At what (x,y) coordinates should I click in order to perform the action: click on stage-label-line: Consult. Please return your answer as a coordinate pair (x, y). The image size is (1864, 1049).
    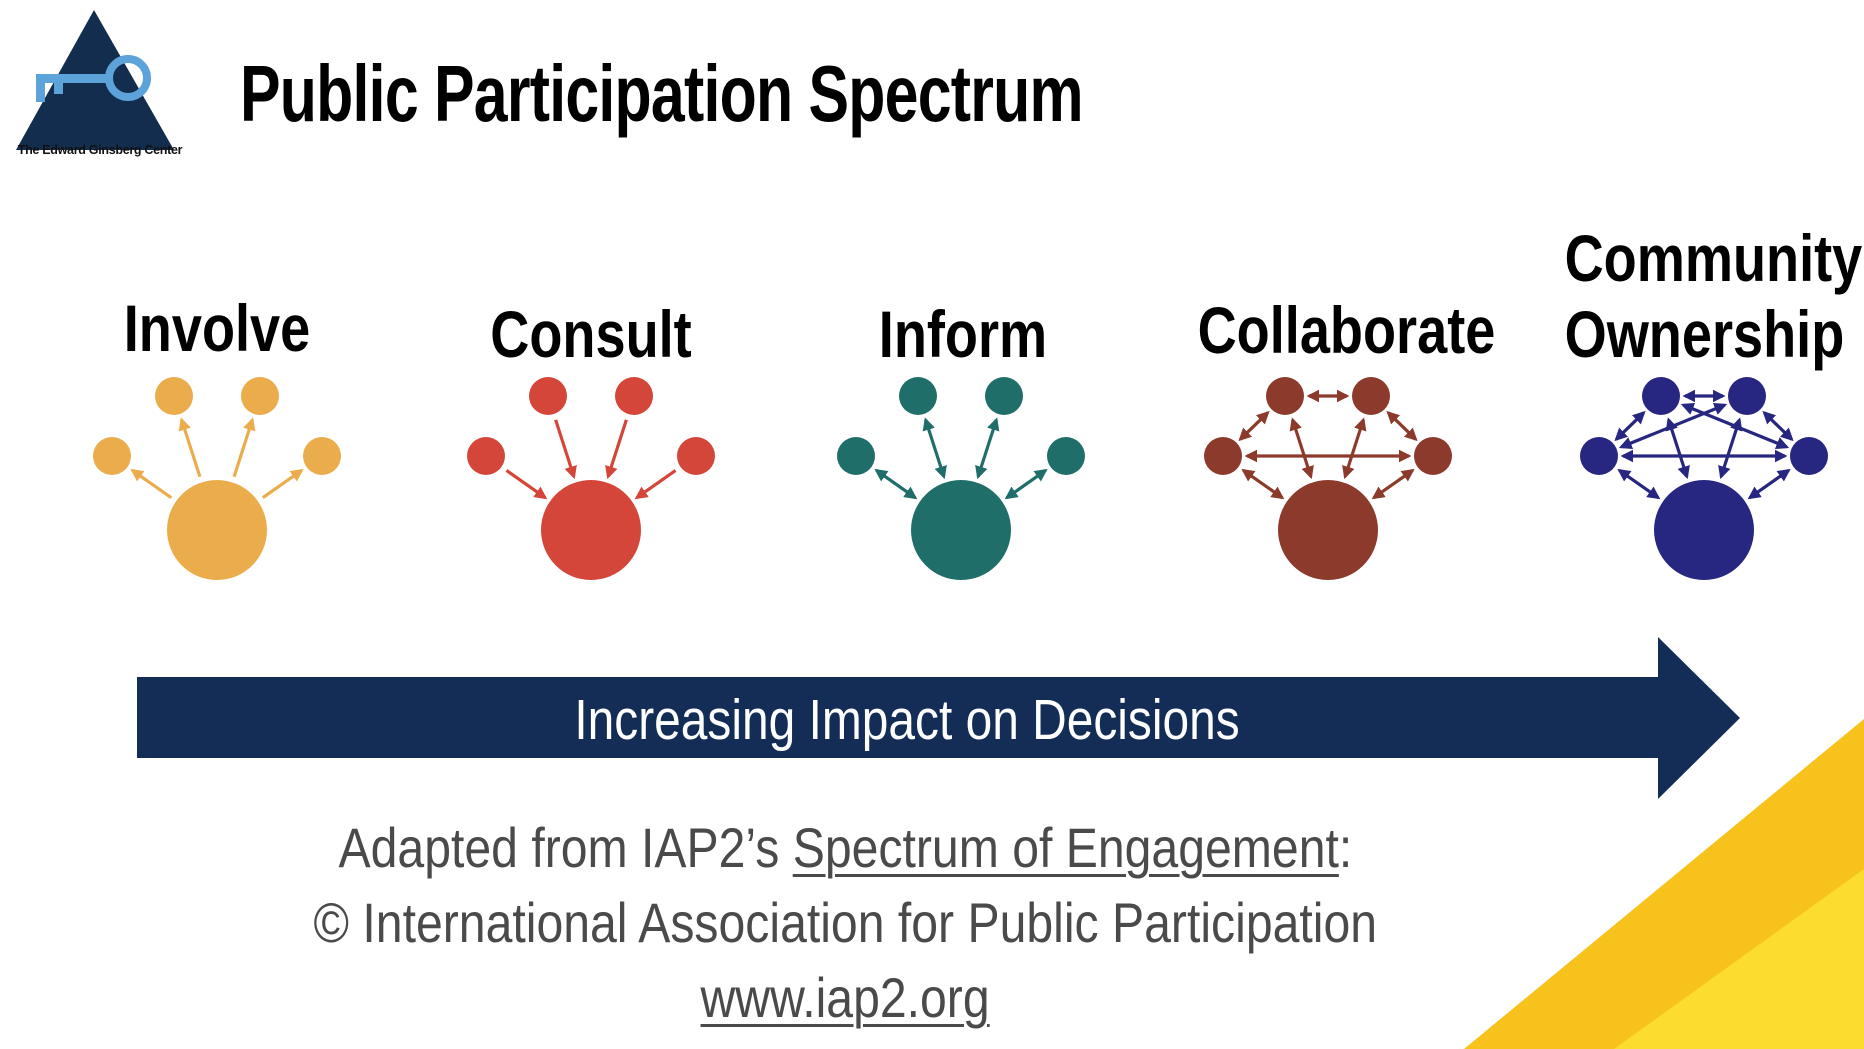
    Looking at the image, I should click on (591, 334).